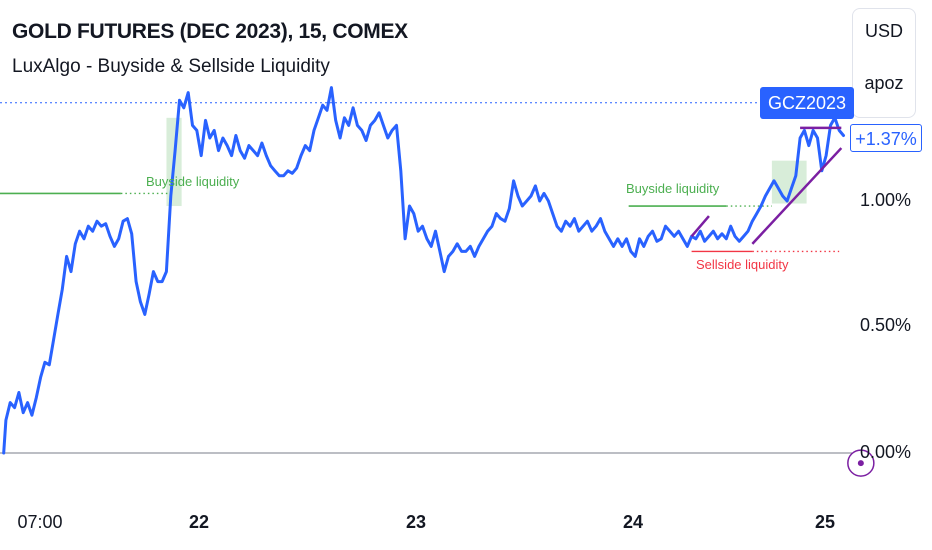 Image resolution: width=932 pixels, height=550 pixels. Describe the element at coordinates (886, 138) in the screenshot. I see `change-badge: +1.37%` at that location.